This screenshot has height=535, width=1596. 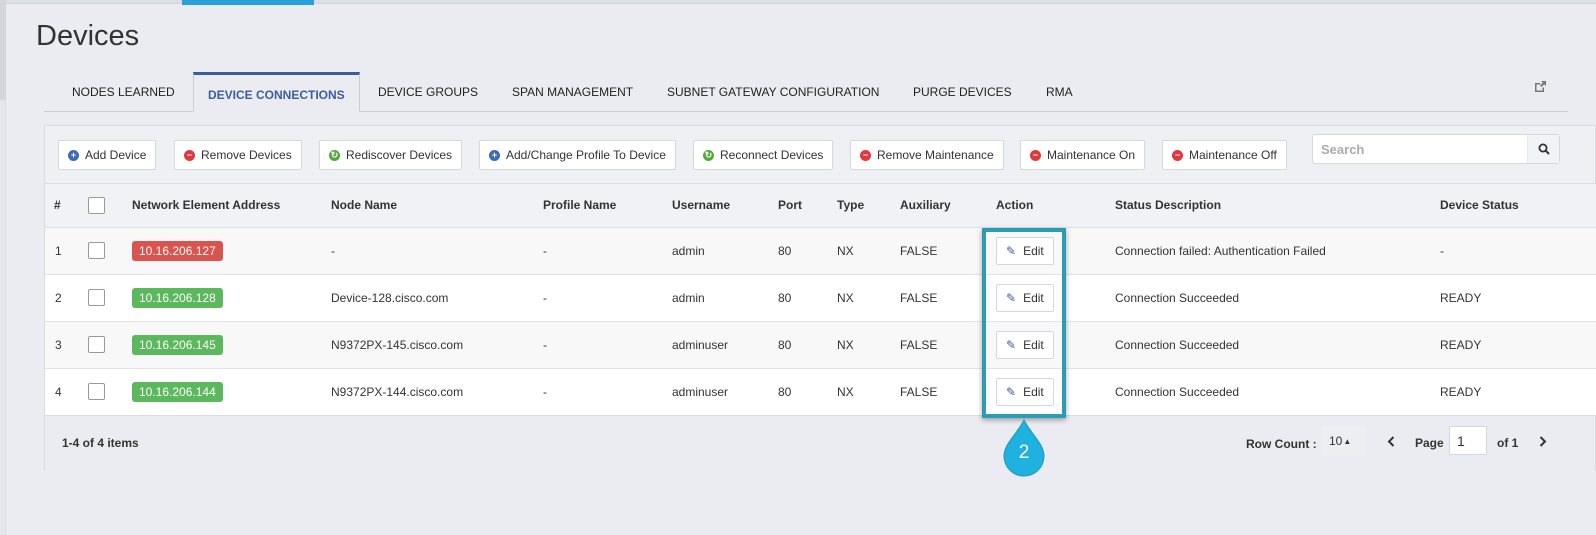 I want to click on search-icon, so click(x=1544, y=149).